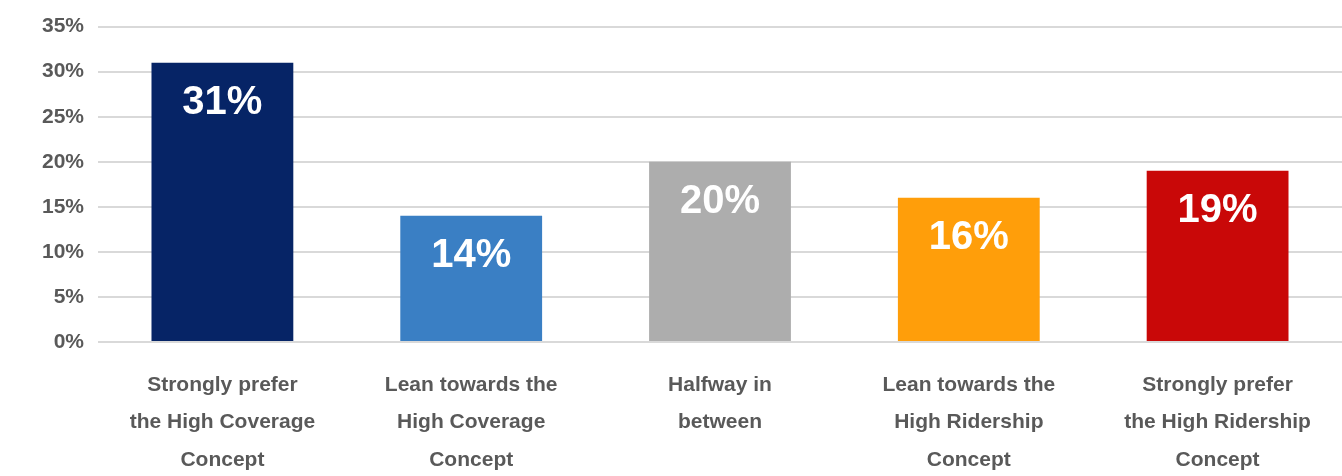 The width and height of the screenshot is (1342, 476). What do you see at coordinates (720, 198) in the screenshot?
I see `data-label: 20%` at bounding box center [720, 198].